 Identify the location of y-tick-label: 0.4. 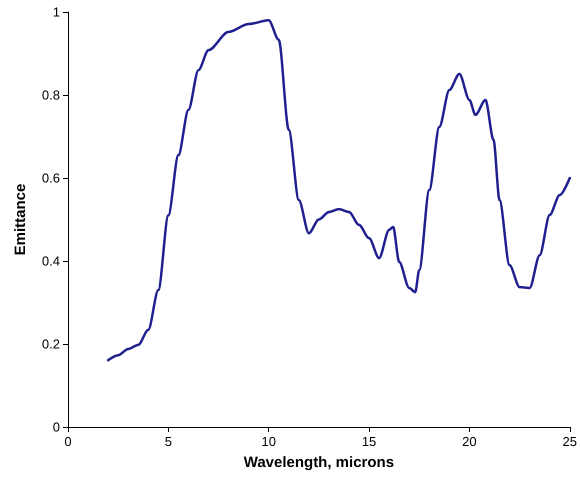
(51, 261).